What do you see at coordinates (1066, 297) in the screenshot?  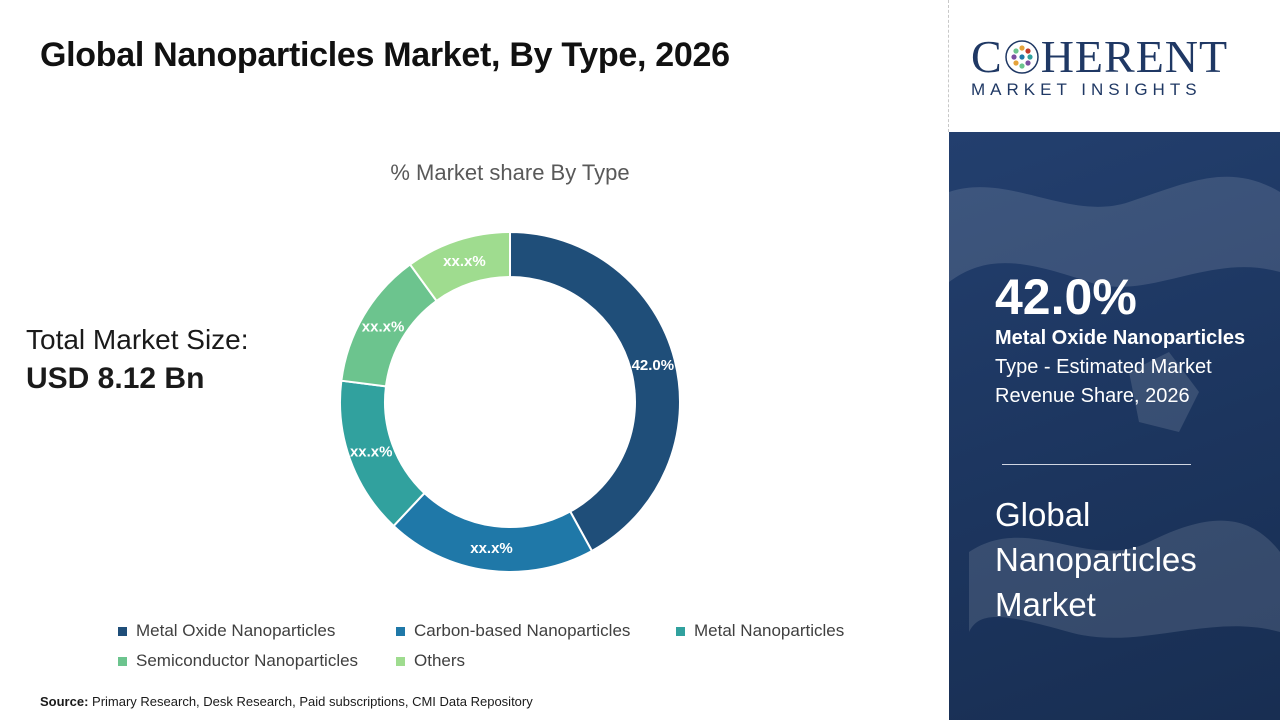 I see `highlight-value: 42.0%` at bounding box center [1066, 297].